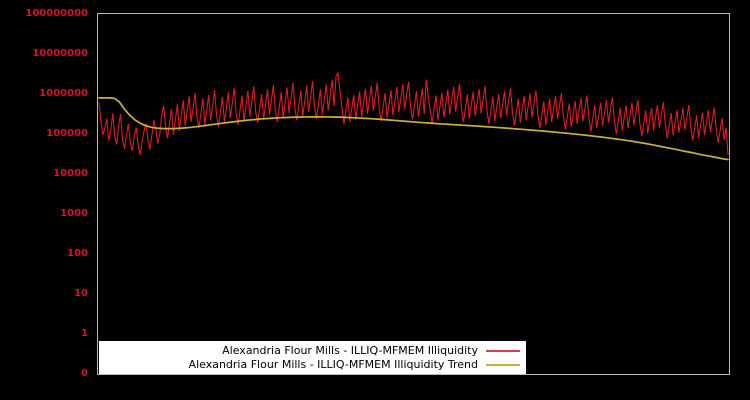  Describe the element at coordinates (77, 253) in the screenshot. I see `ytick-label-100: 100` at that location.